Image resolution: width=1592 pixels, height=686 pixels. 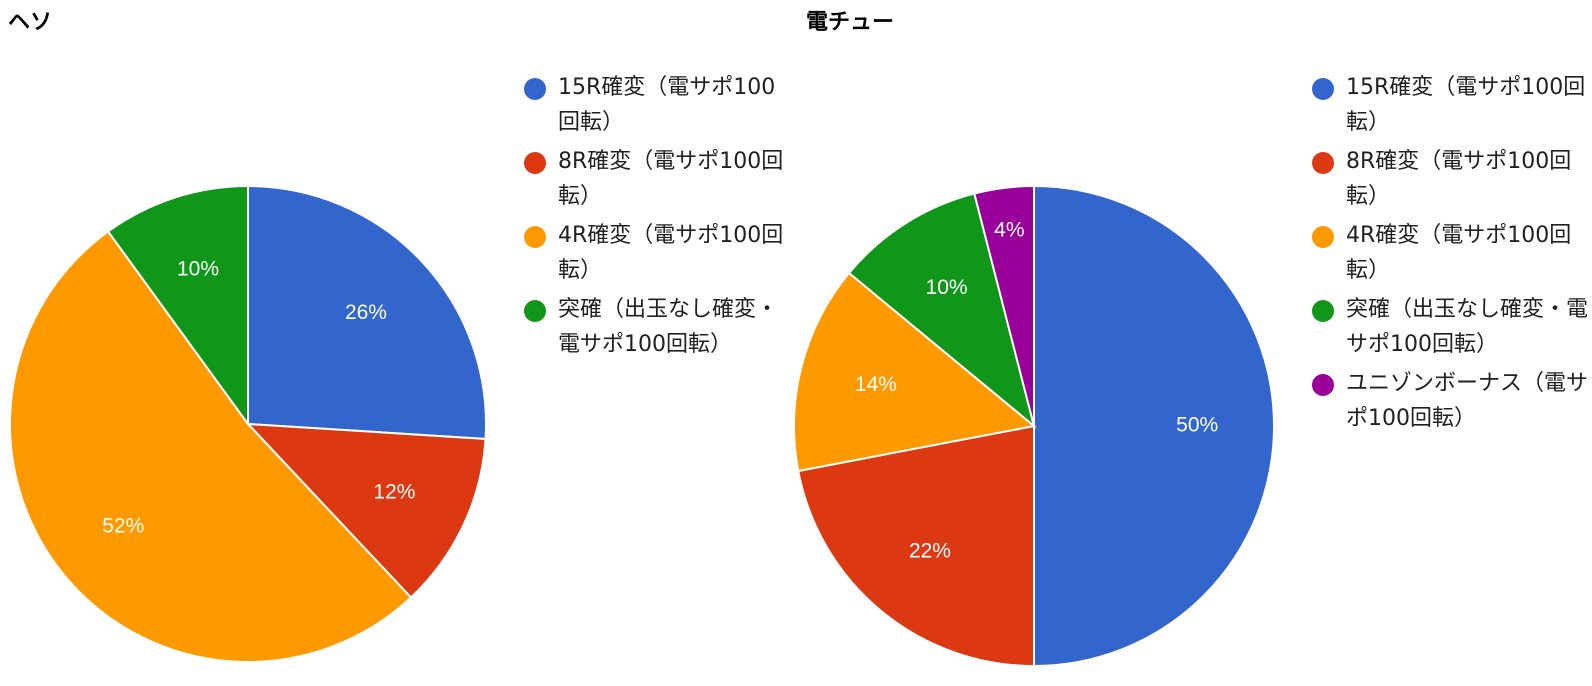 I want to click on slice-percent-label: 22%, so click(x=930, y=550).